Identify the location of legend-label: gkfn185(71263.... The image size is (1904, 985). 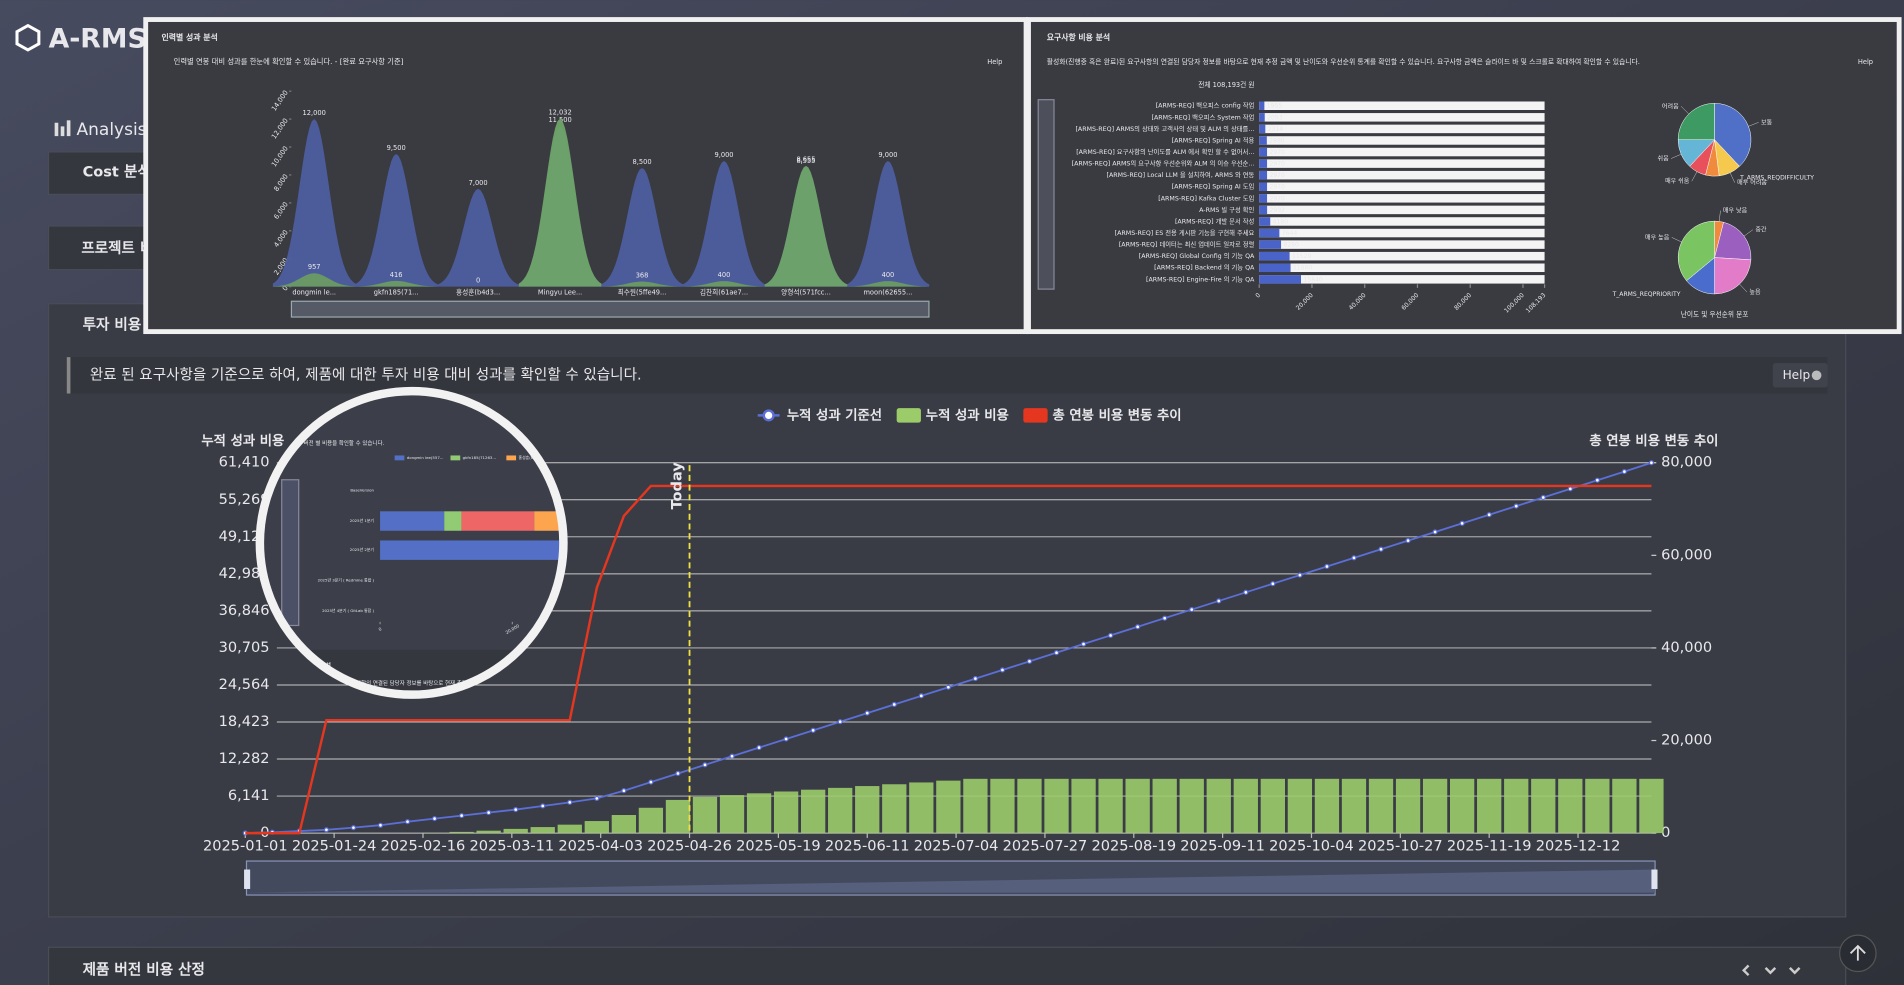
(479, 457).